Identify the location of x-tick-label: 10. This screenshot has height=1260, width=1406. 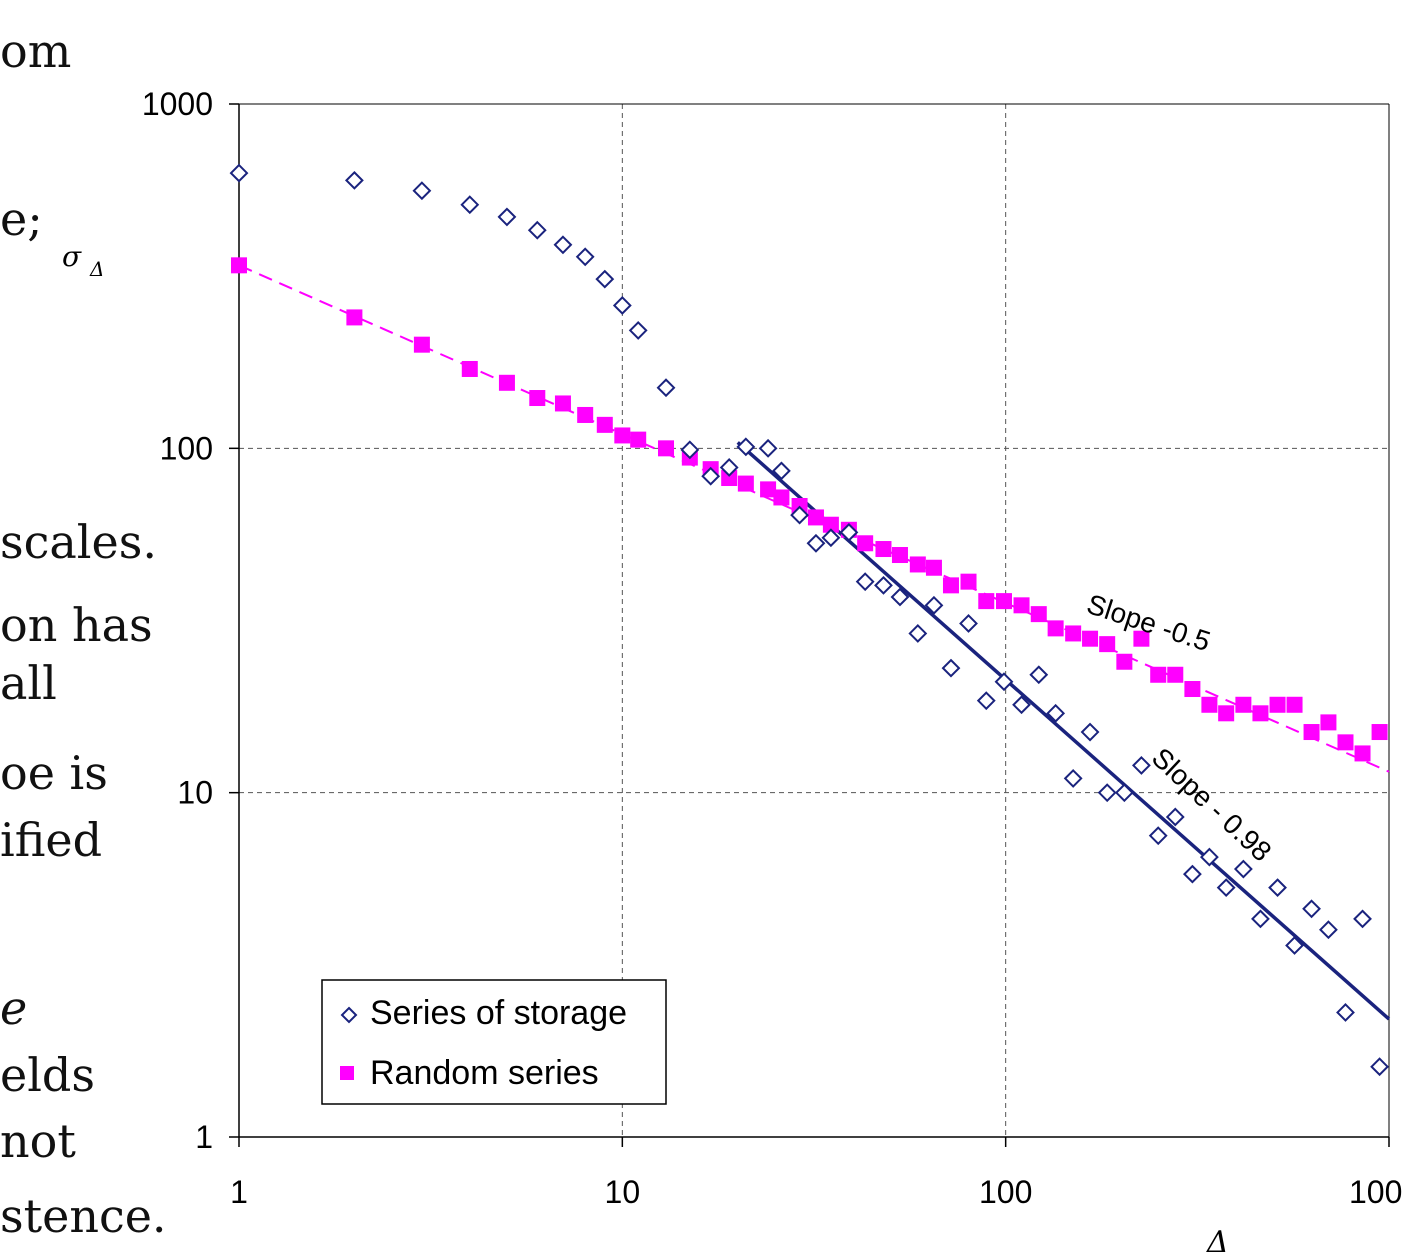
(623, 1192).